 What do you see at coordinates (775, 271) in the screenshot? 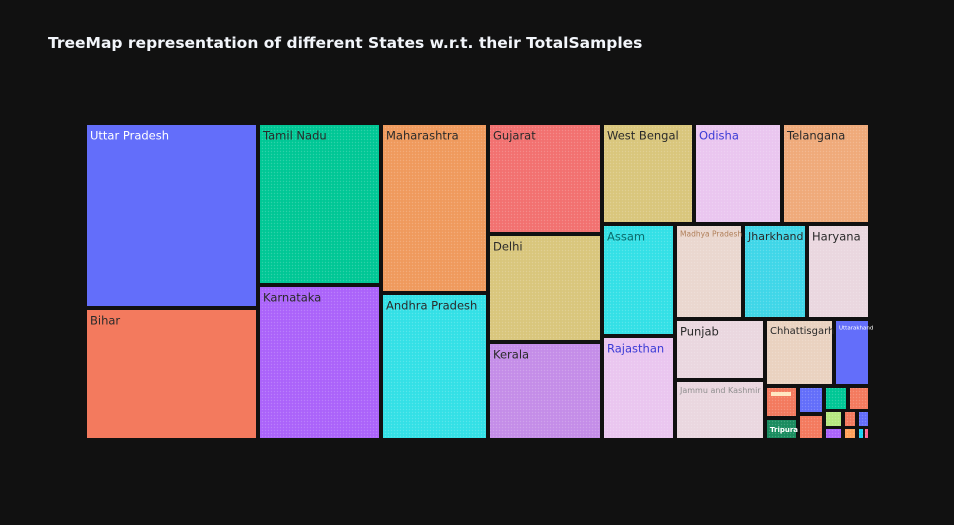
I see `tile-jharkhand-texture` at bounding box center [775, 271].